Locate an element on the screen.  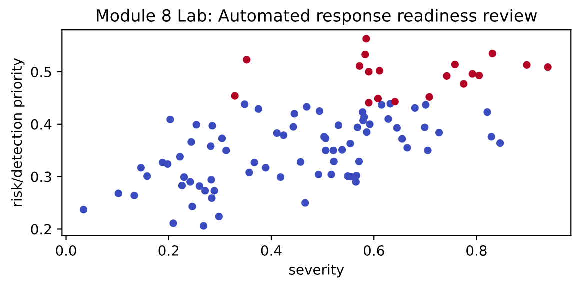
x-axis-title: severity is located at coordinates (317, 271).